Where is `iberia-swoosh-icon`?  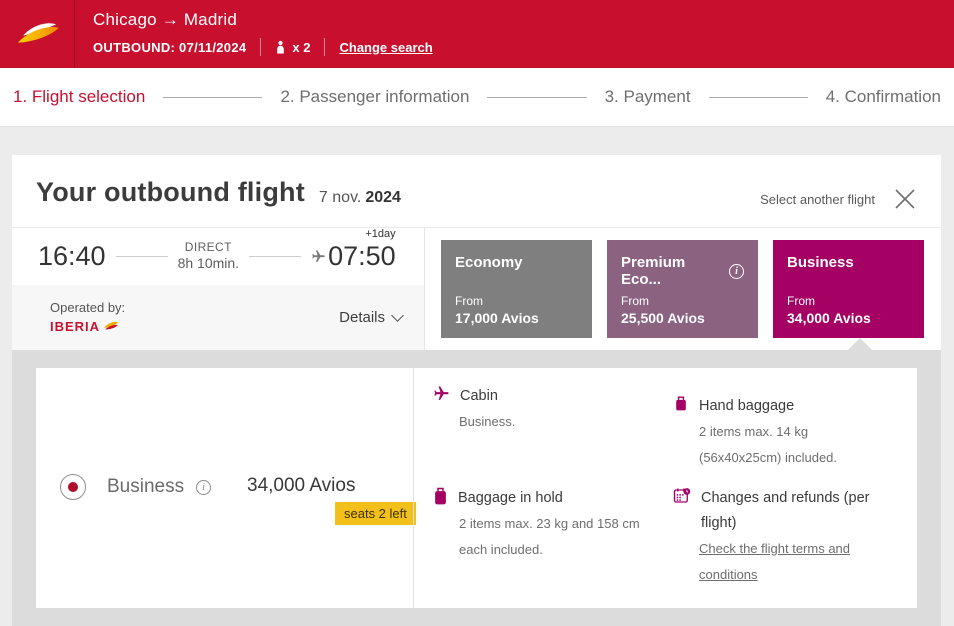
iberia-swoosh-icon is located at coordinates (38, 33).